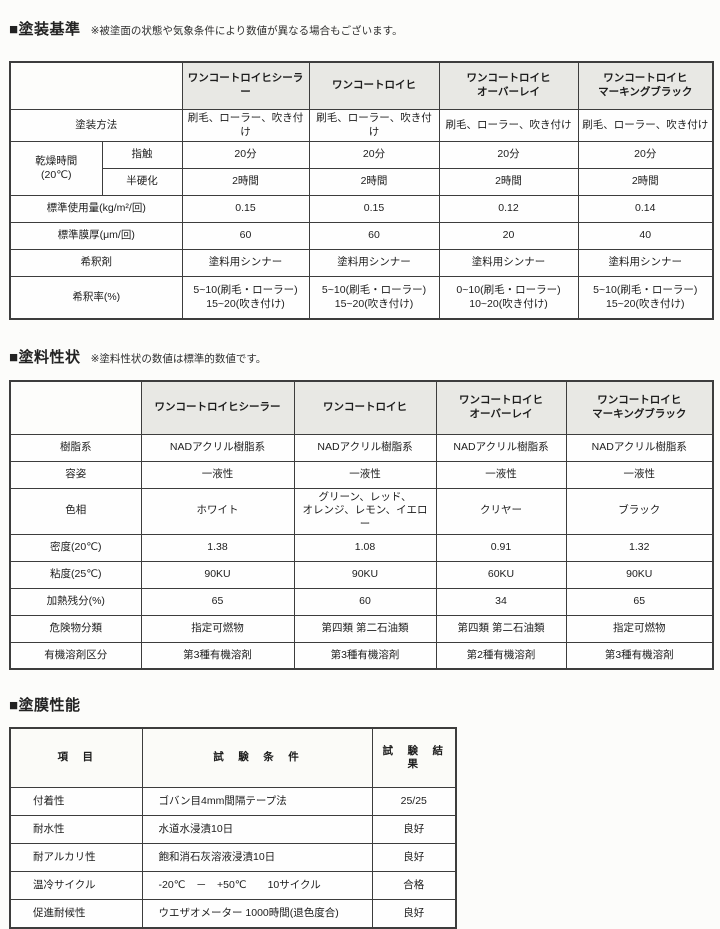 This screenshot has width=720, height=929. What do you see at coordinates (45, 357) in the screenshot?
I see `paint-properties-heading: ■塗料性状` at bounding box center [45, 357].